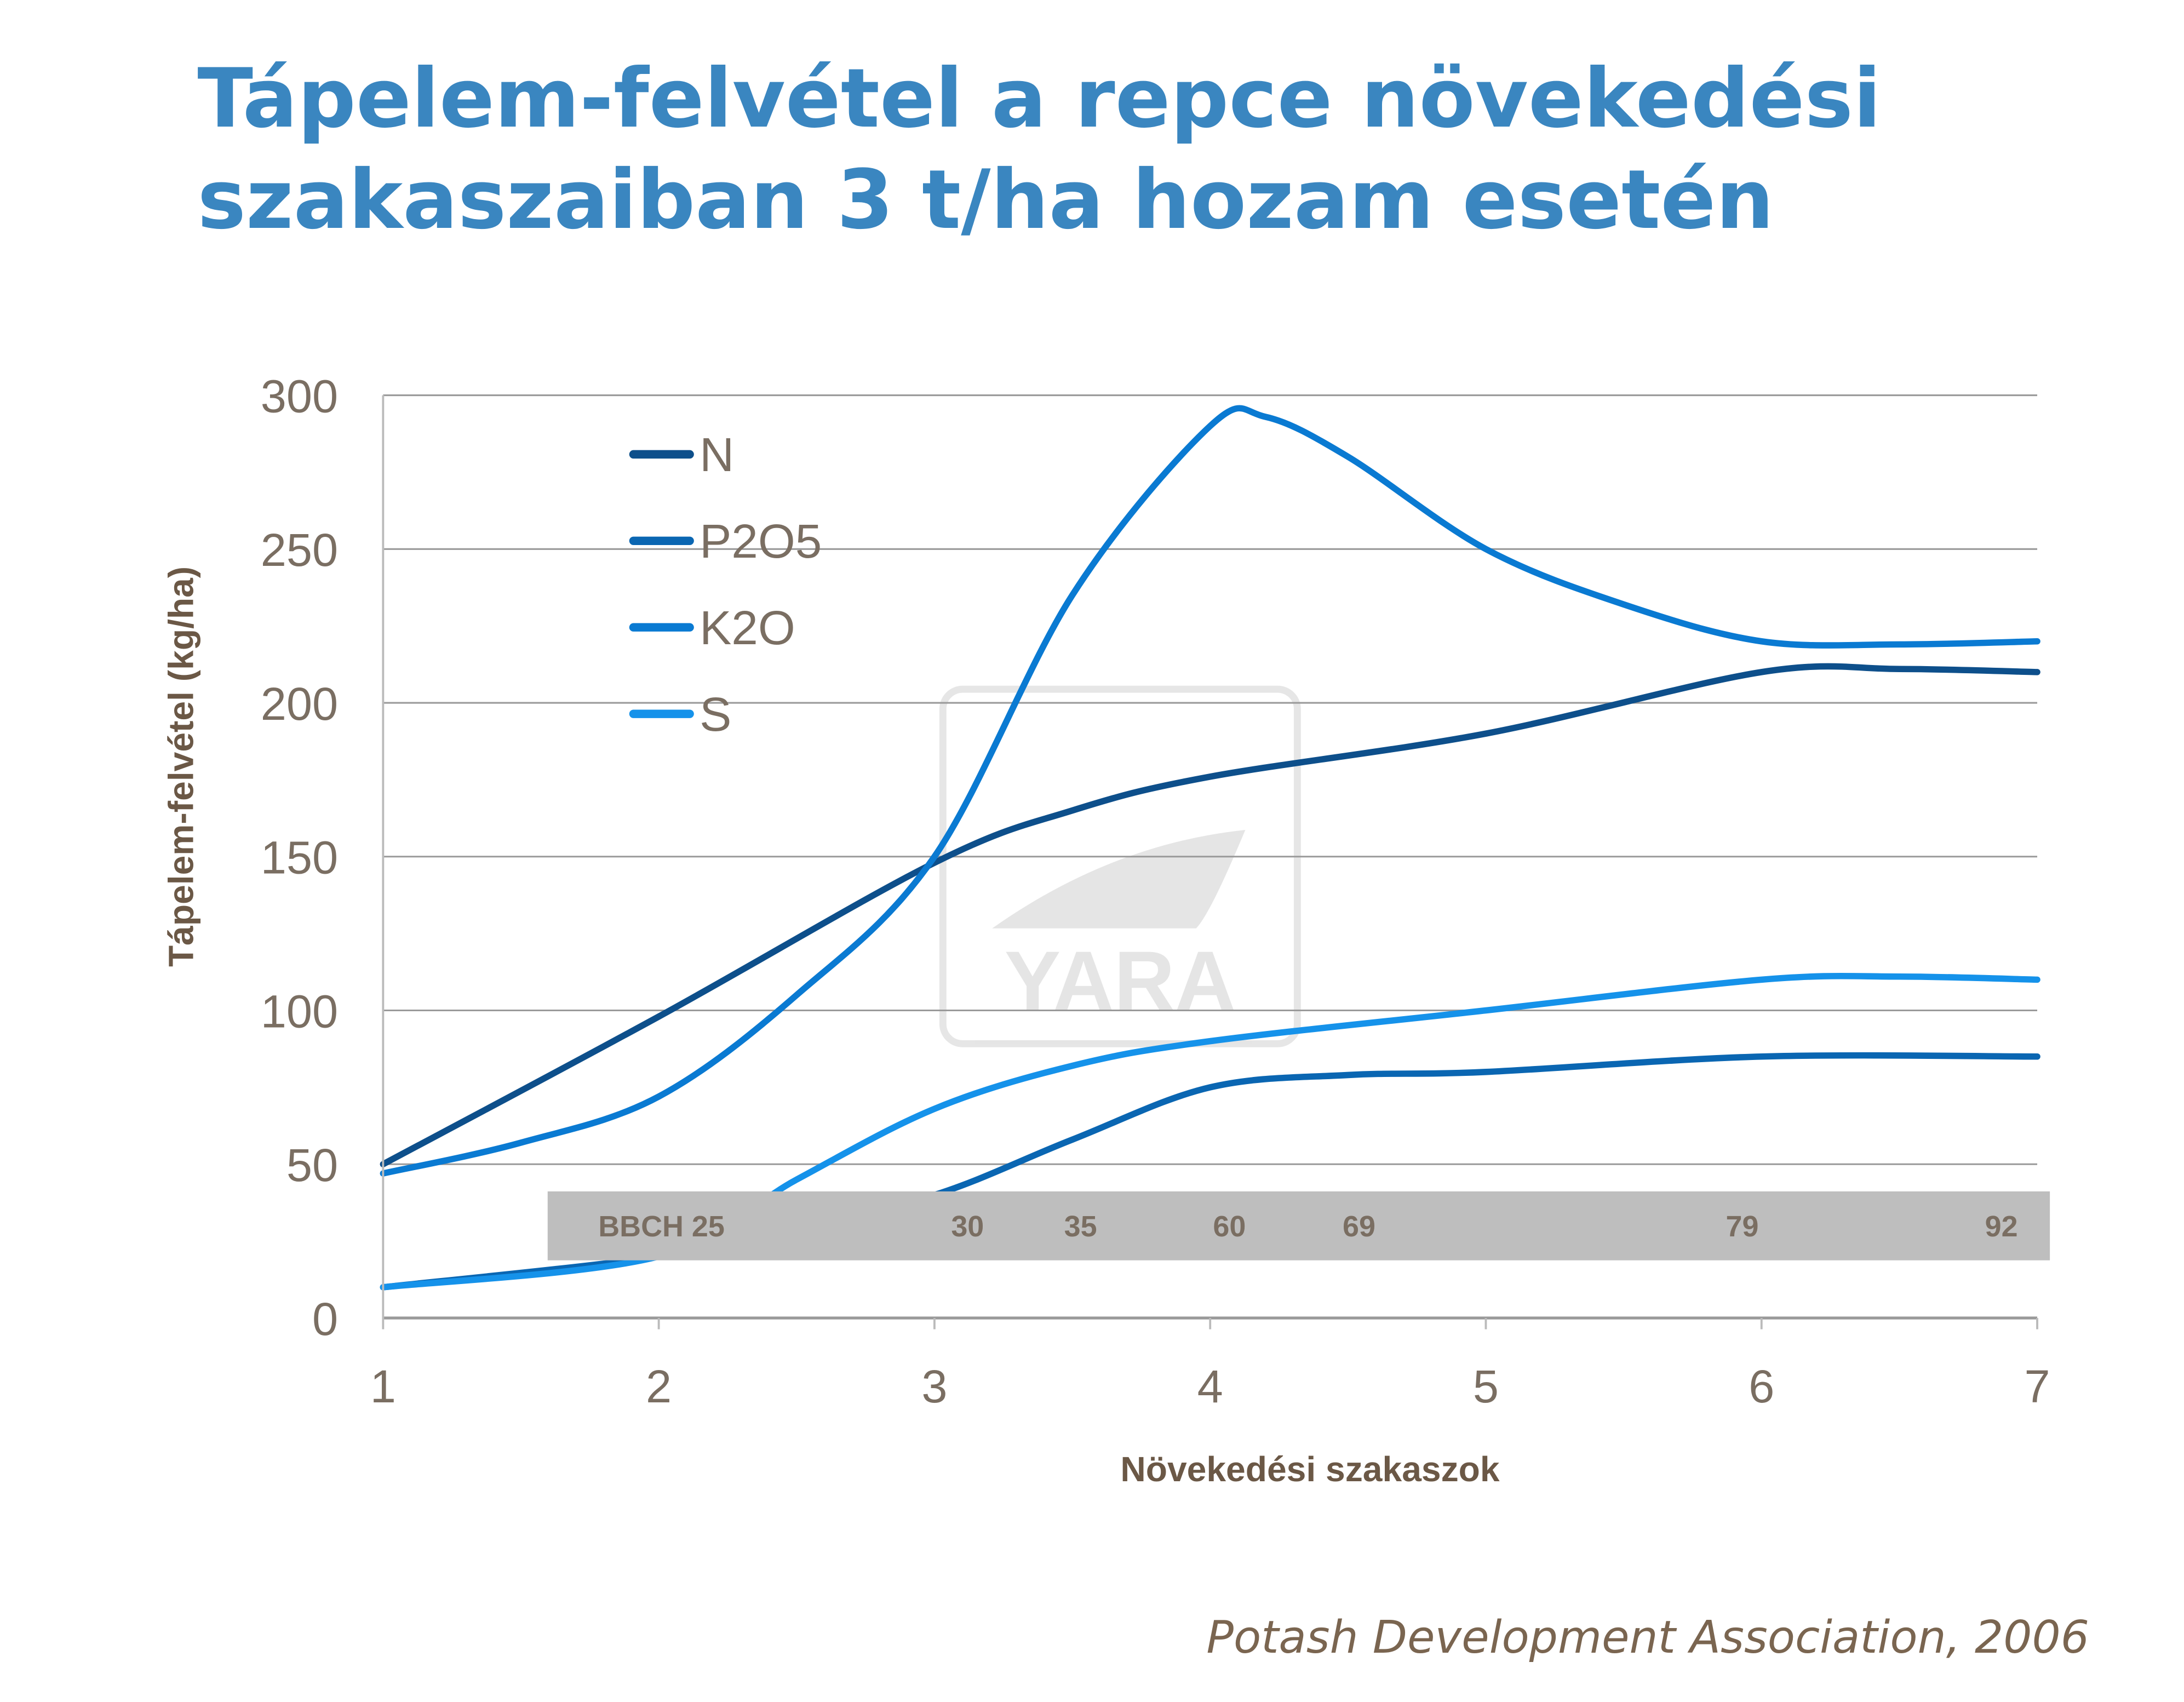  What do you see at coordinates (1120, 981) in the screenshot?
I see `svg-text: YARA` at bounding box center [1120, 981].